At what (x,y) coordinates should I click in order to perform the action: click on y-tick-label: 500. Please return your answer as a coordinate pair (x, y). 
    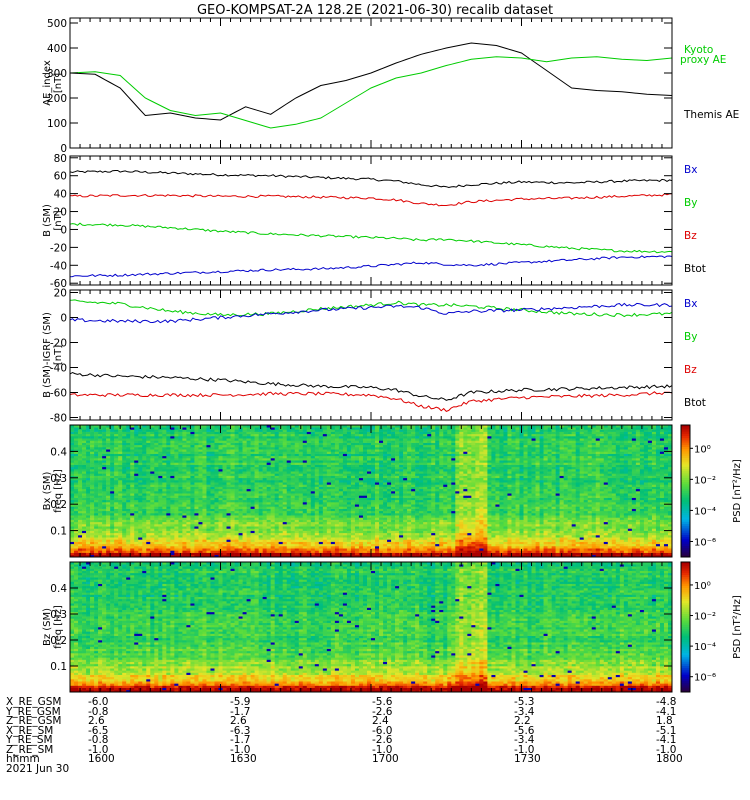
    Looking at the image, I should click on (57, 24).